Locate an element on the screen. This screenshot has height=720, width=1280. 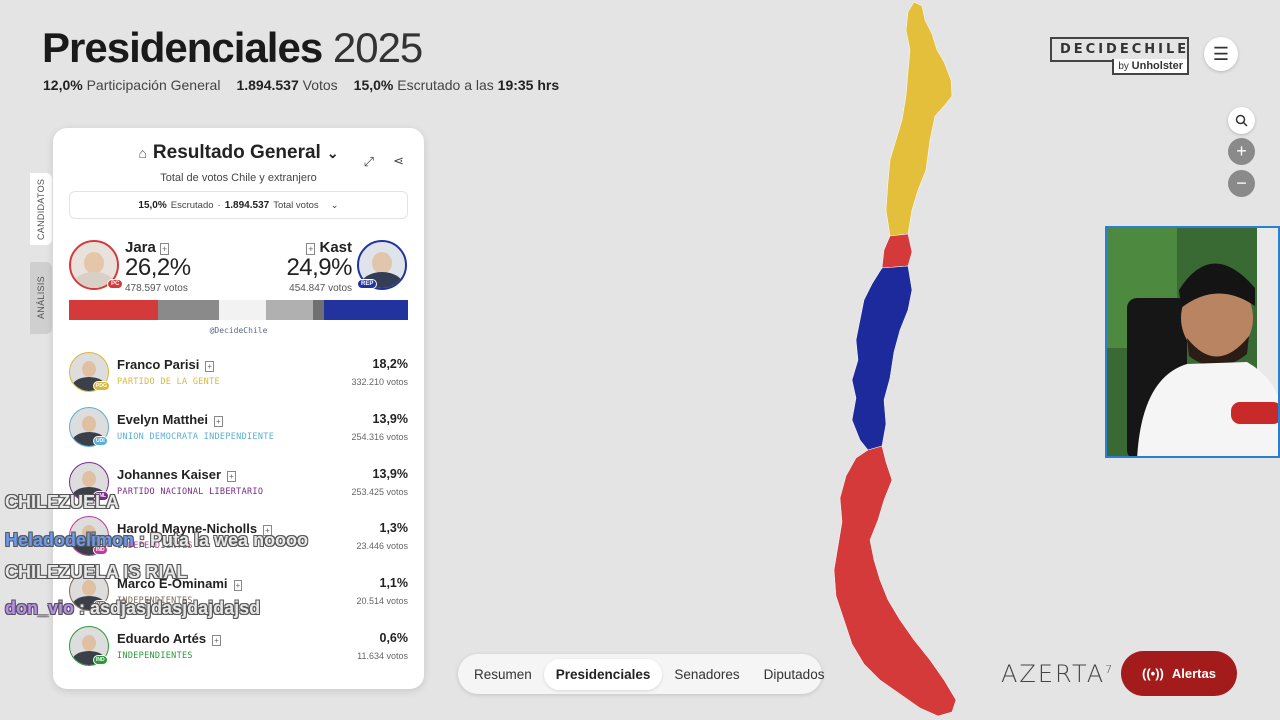
candidate-name-kast: + Kast is located at coordinates (327, 247).